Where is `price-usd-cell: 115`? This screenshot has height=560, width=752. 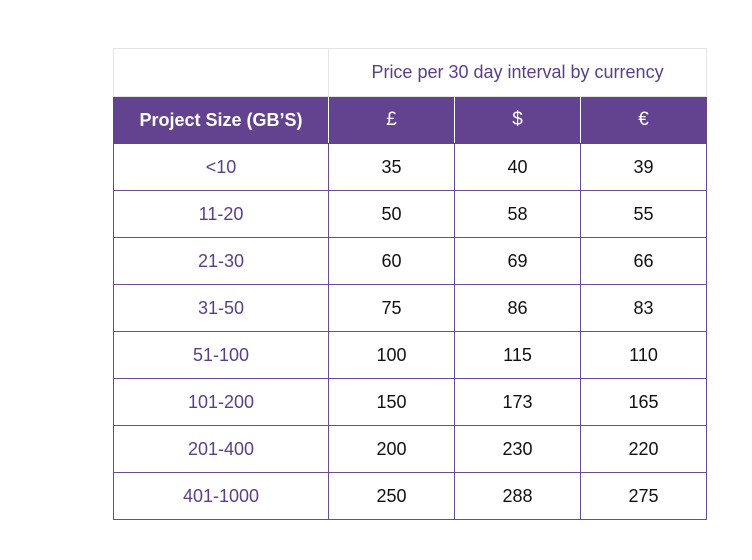
price-usd-cell: 115 is located at coordinates (517, 355).